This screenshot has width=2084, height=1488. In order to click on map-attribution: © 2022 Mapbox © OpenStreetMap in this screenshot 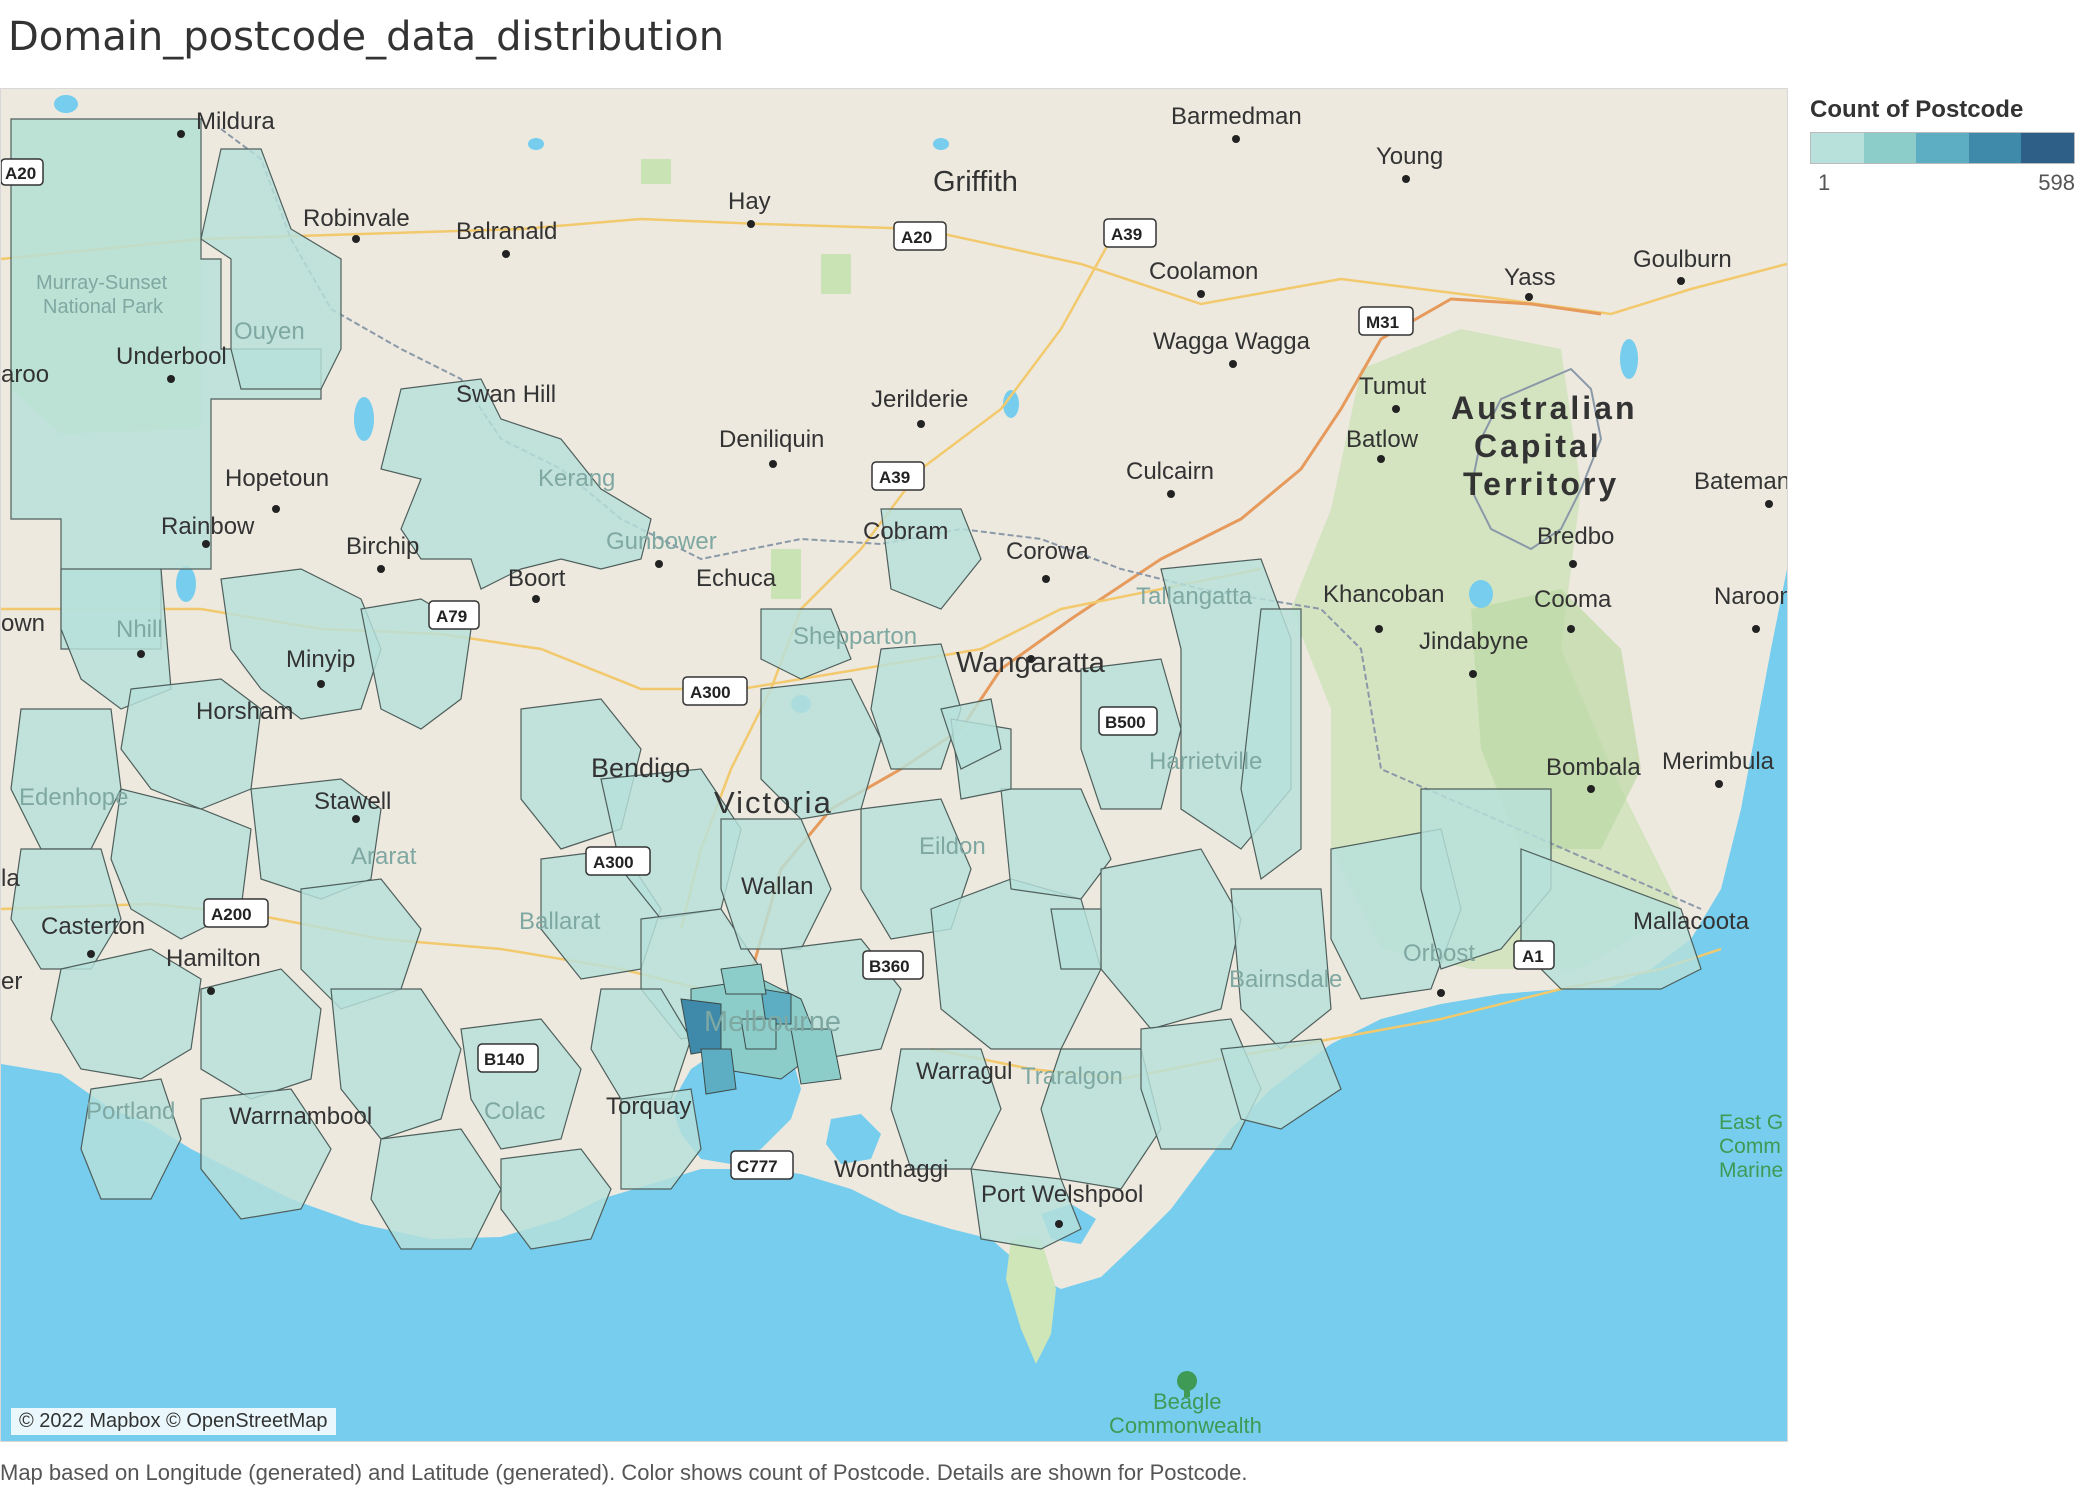, I will do `click(173, 1421)`.